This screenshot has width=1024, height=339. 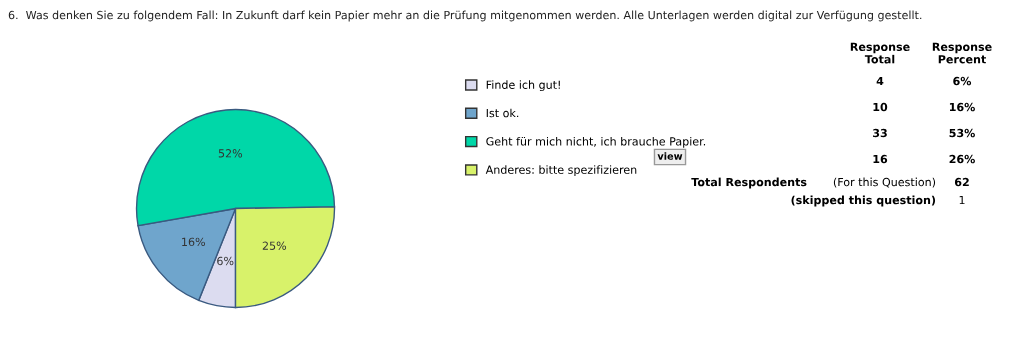 What do you see at coordinates (523, 86) in the screenshot?
I see `legend-label: Finde ich gut!` at bounding box center [523, 86].